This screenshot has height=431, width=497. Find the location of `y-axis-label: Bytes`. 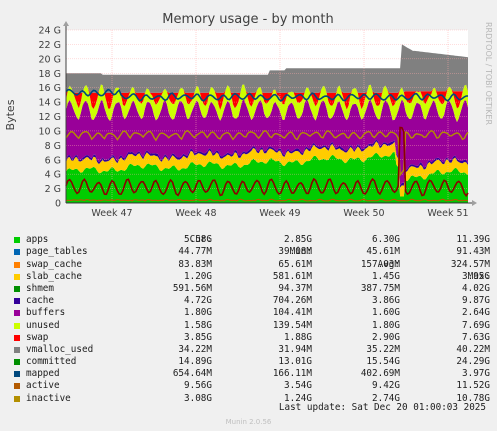

y-axis-label: Bytes is located at coordinates (10, 114).